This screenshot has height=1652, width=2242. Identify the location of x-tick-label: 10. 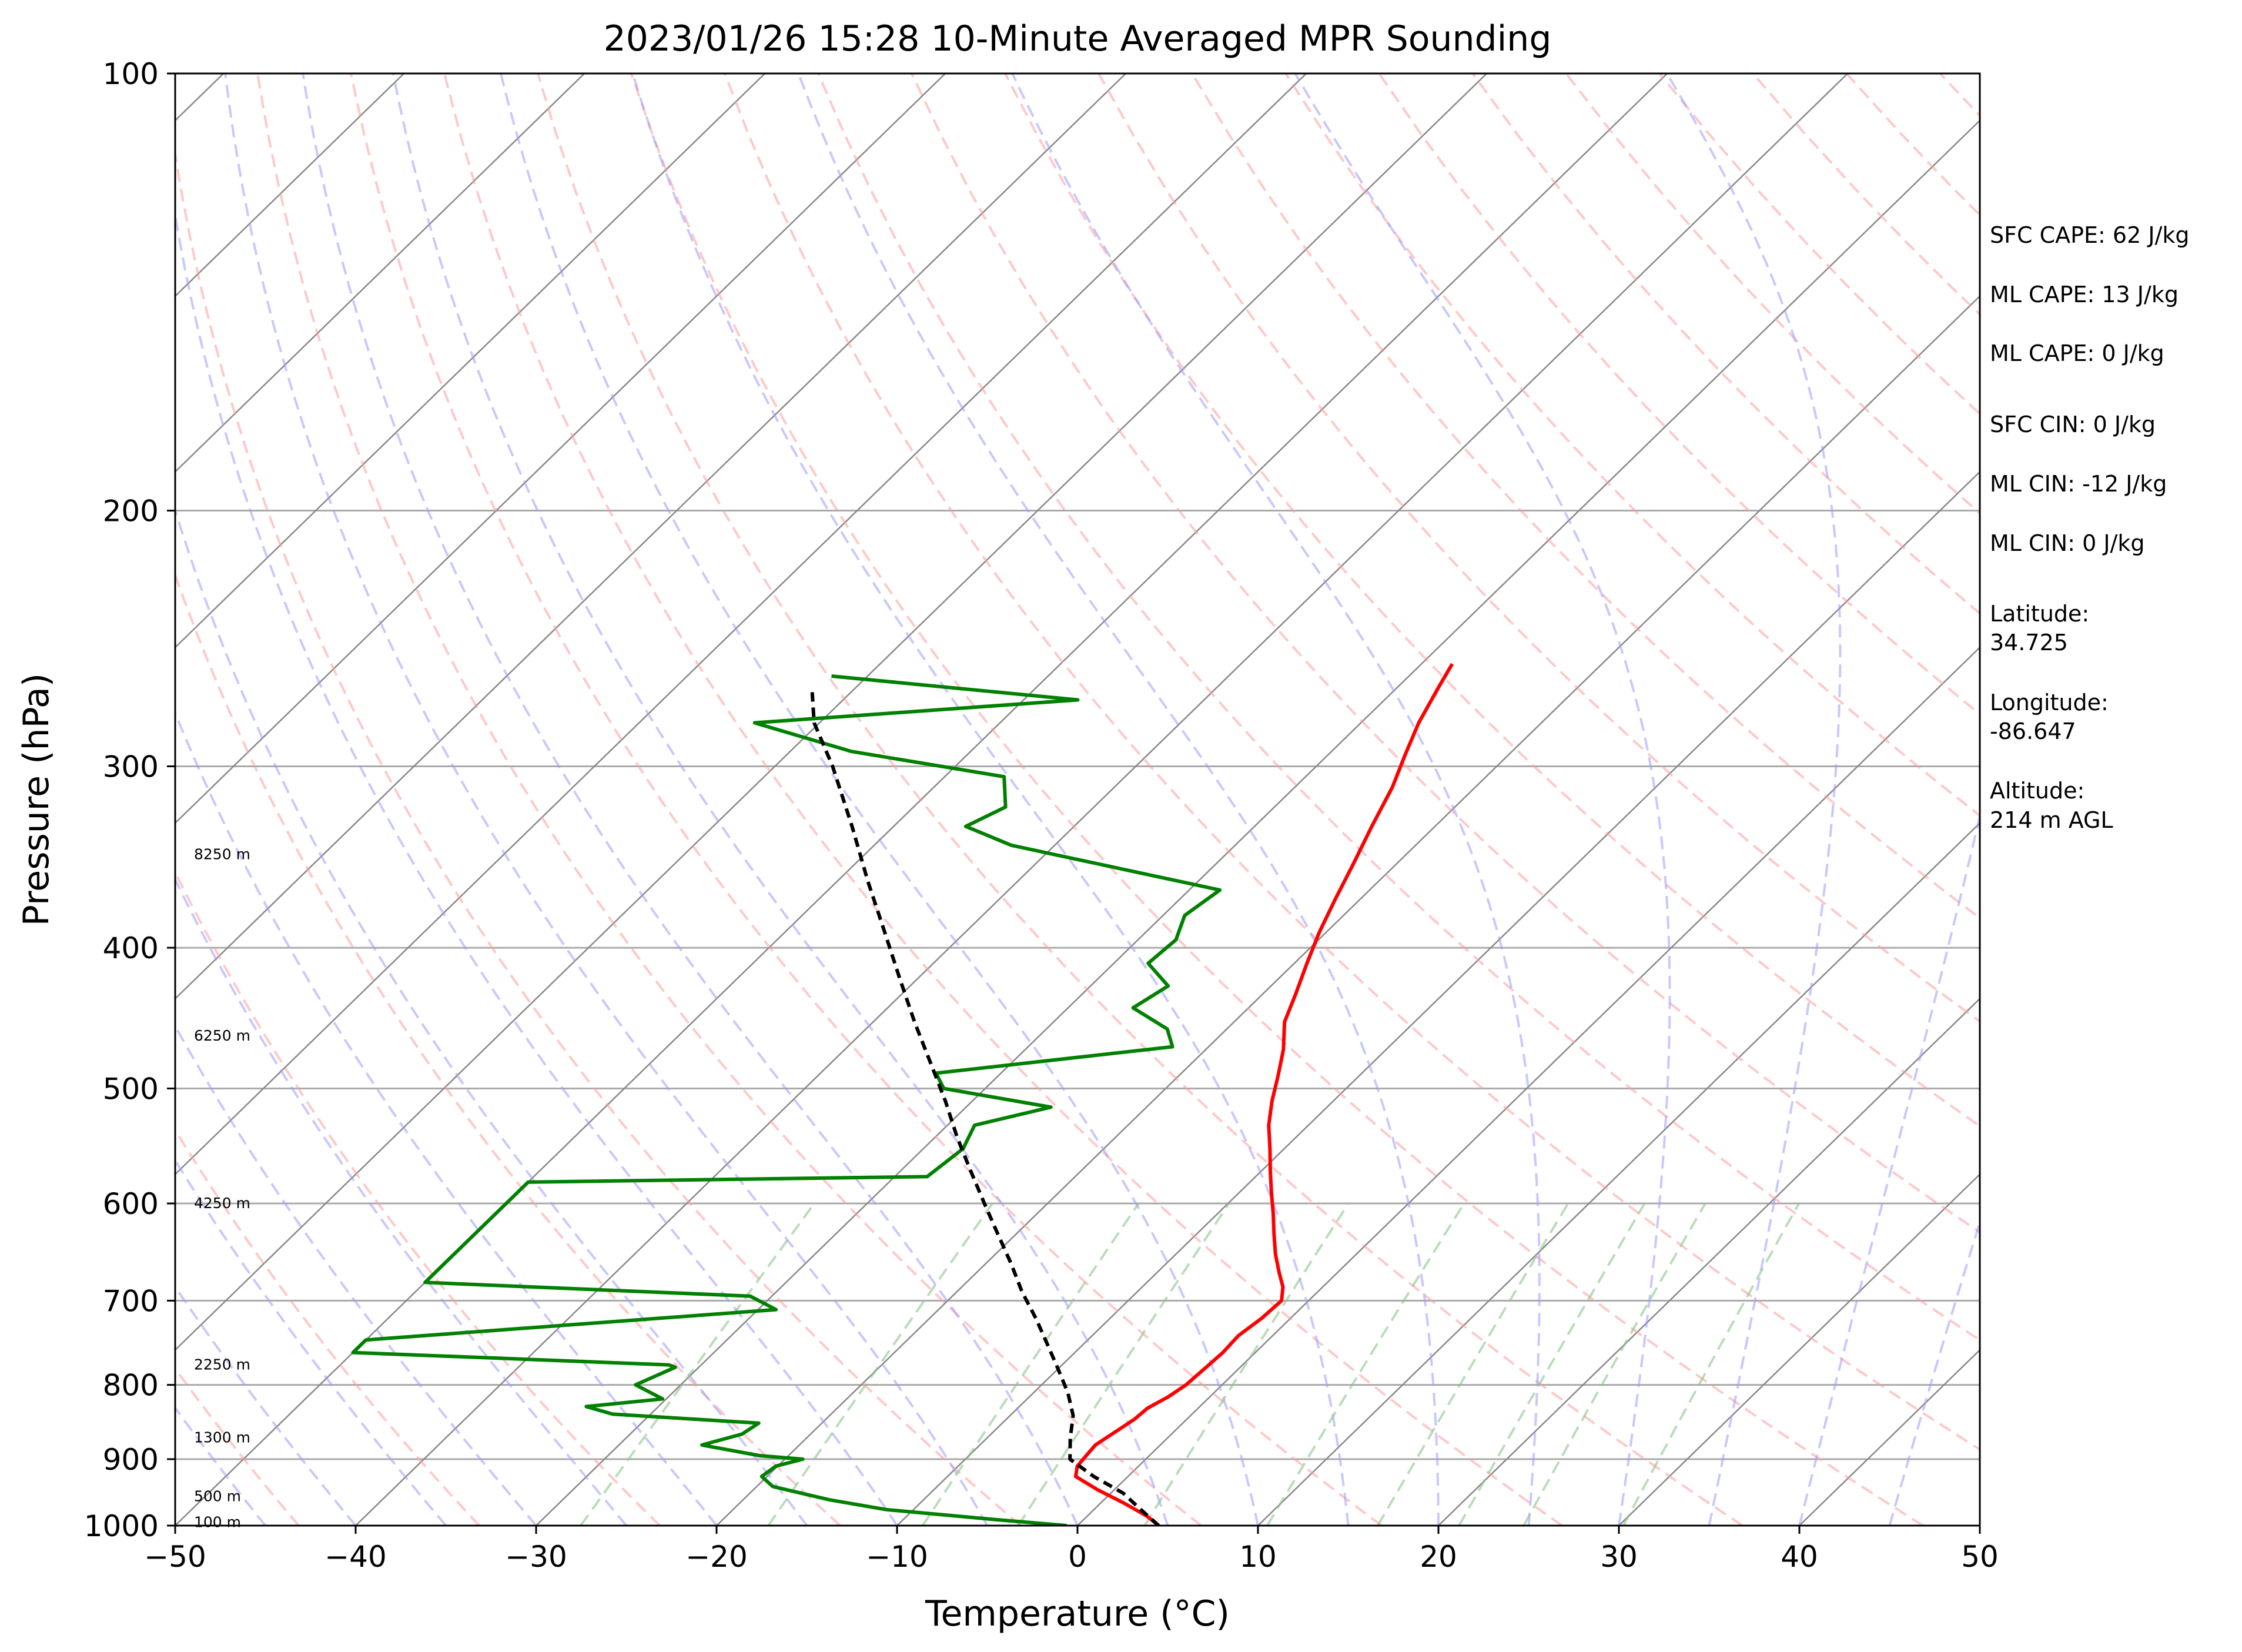
(1258, 1557).